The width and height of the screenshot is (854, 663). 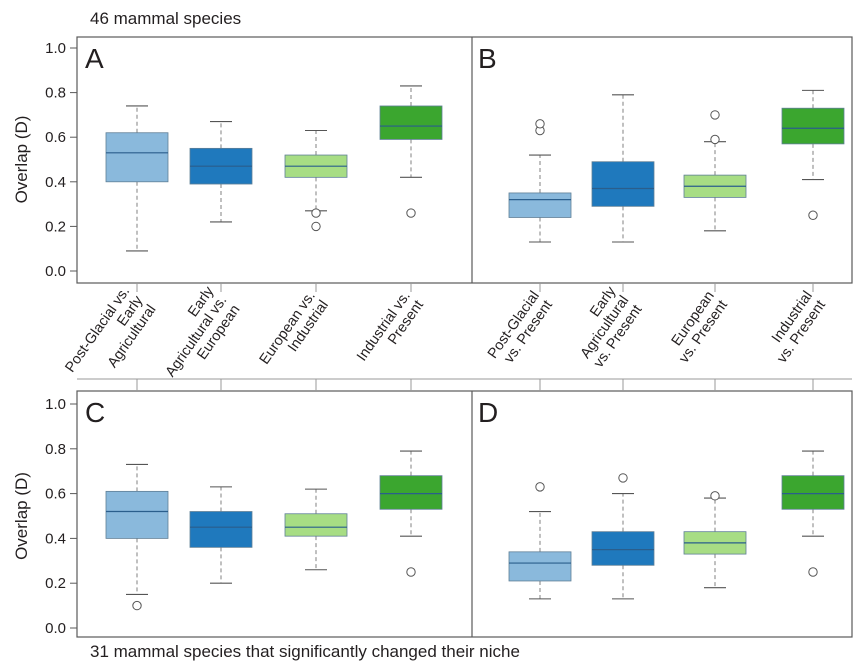 What do you see at coordinates (94, 58) in the screenshot?
I see `panel-label-A: A` at bounding box center [94, 58].